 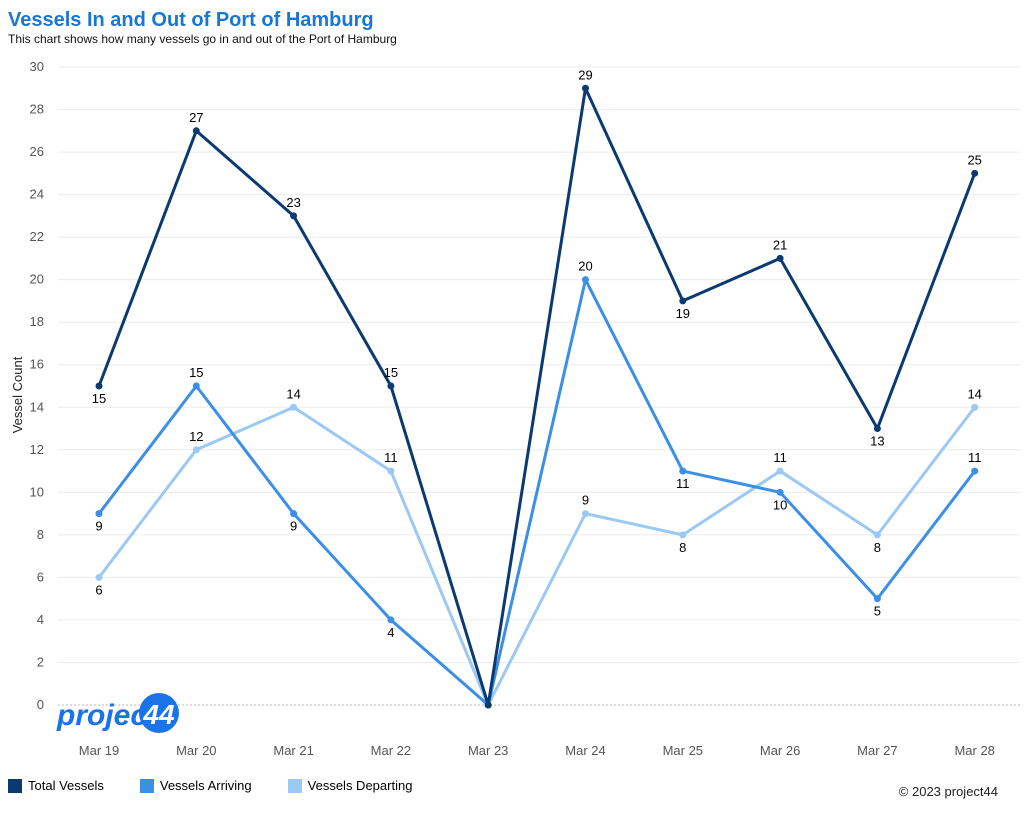 I want to click on x-tick-label: Mar 21, so click(x=293, y=750).